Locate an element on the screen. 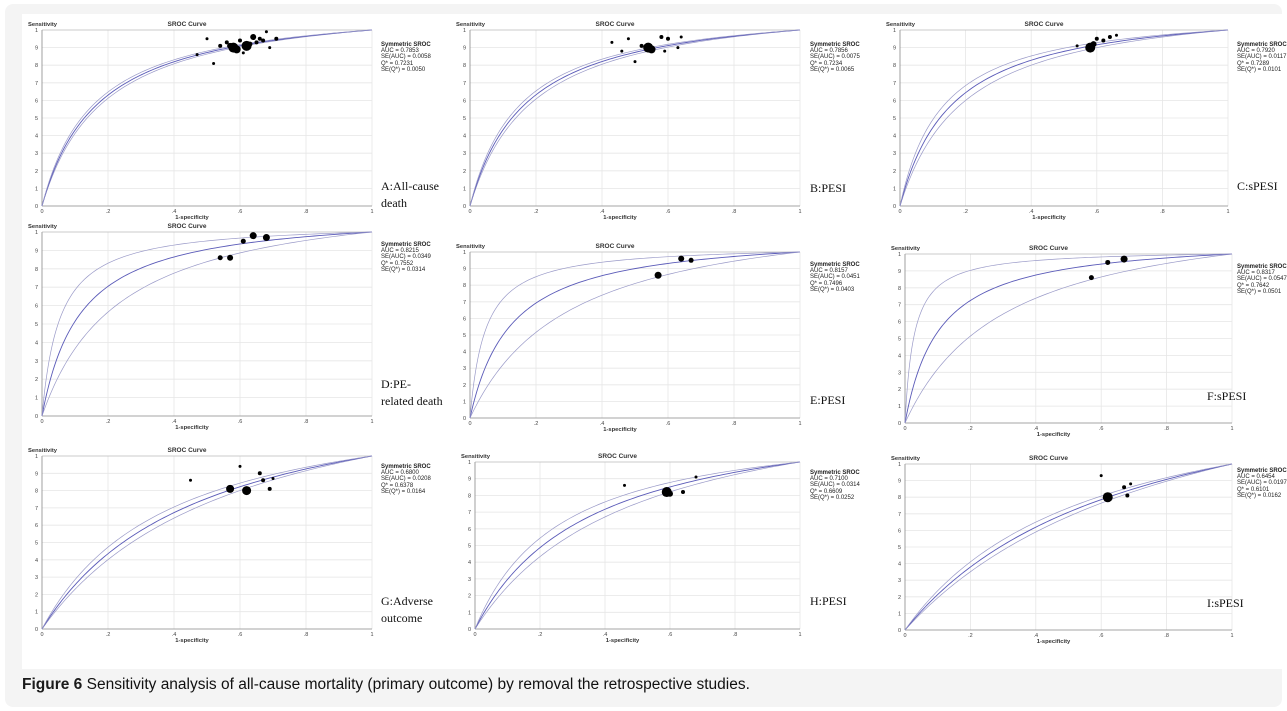 Image resolution: width=1287 pixels, height=711 pixels. stats-line: SE(Q*) = 0.0501 is located at coordinates (1259, 291).